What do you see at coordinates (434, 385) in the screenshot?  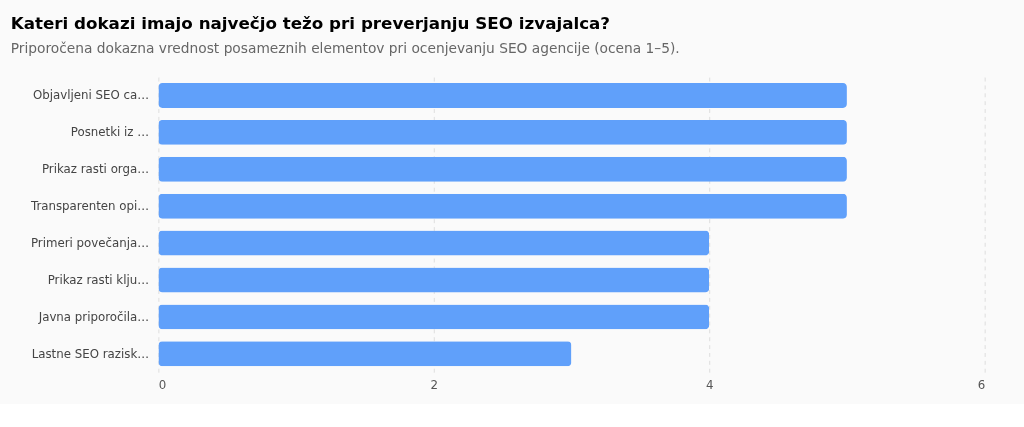 I see `x-tick-label: 2` at bounding box center [434, 385].